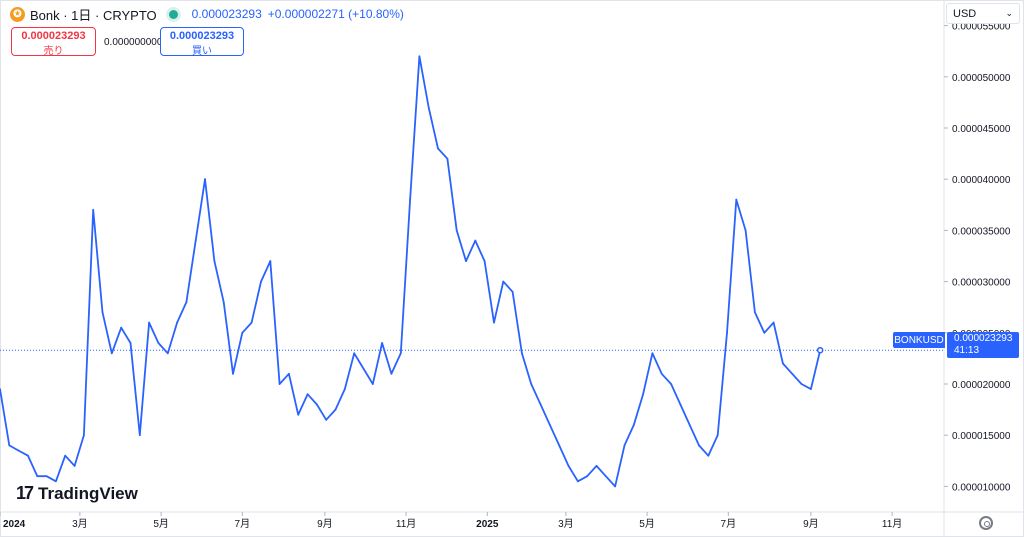  What do you see at coordinates (202, 51) in the screenshot?
I see `buy-label: 買い` at bounding box center [202, 51].